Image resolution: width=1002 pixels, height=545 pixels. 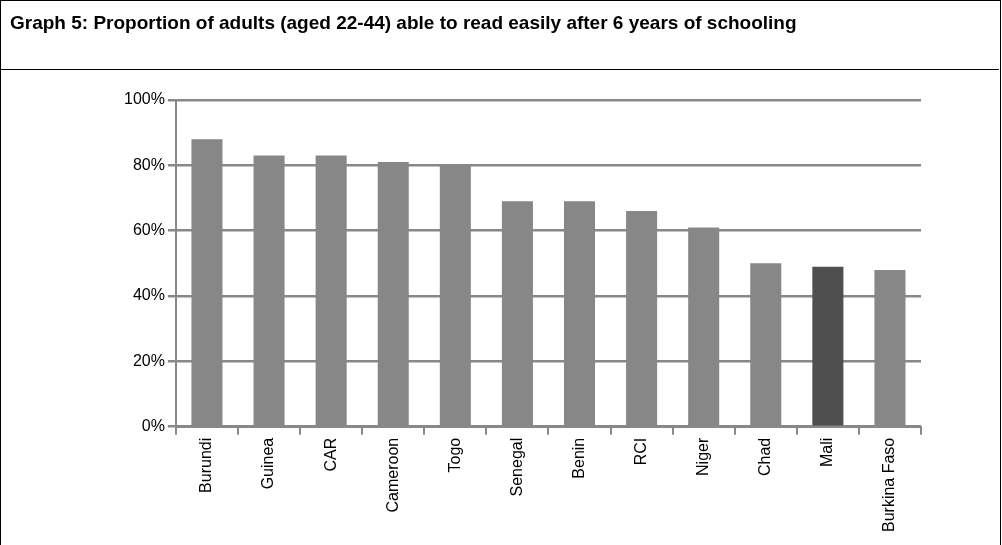 I want to click on y-tick-label: 20%, so click(x=148, y=360).